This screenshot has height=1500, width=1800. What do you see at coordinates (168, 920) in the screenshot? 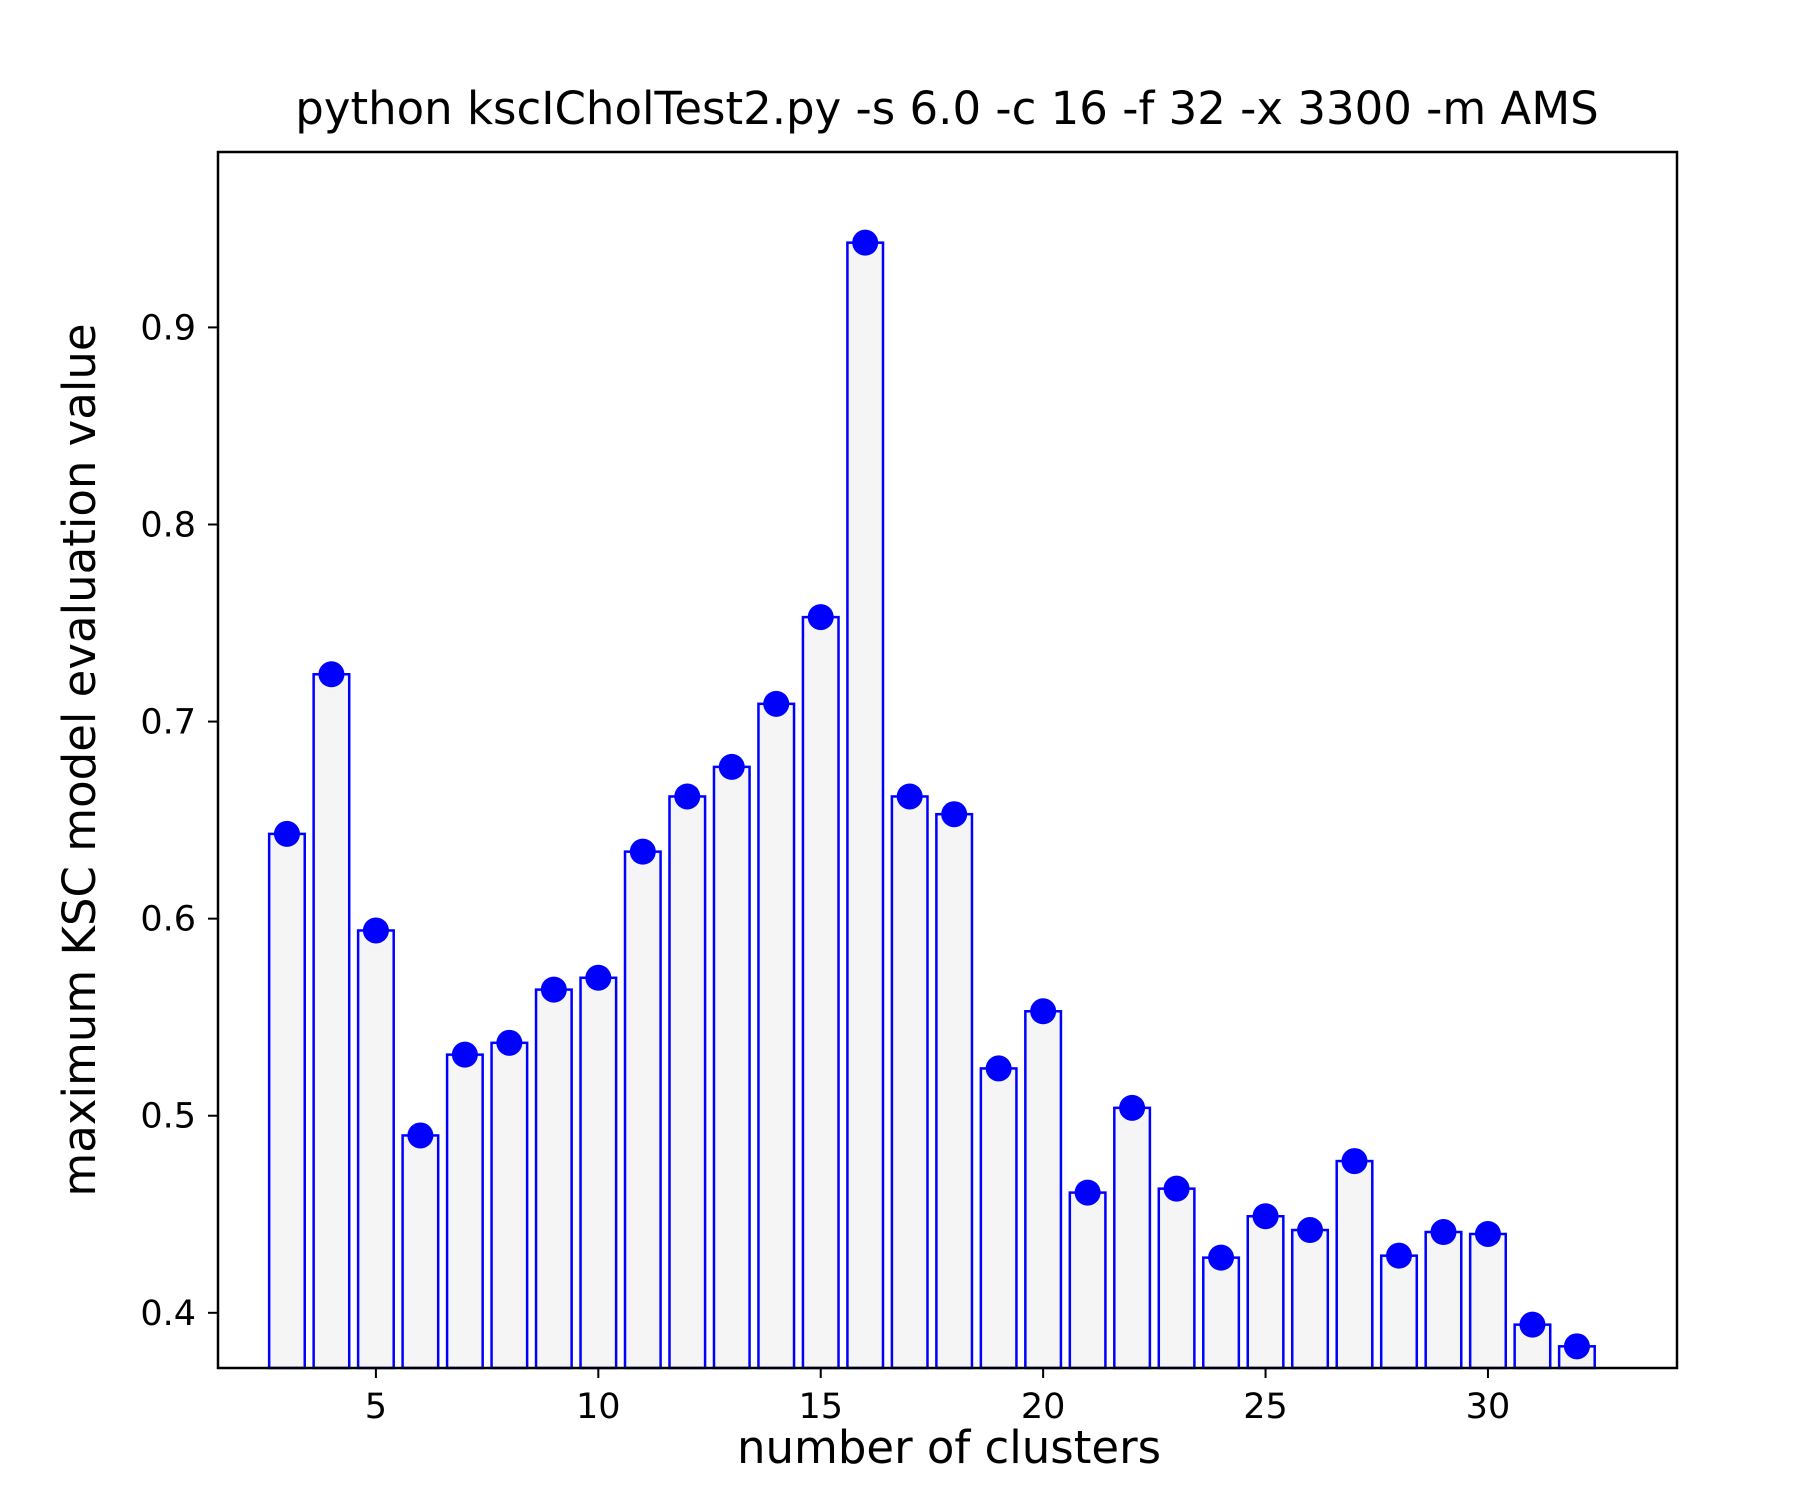
I see `y-tick-label-0.6: 0.6` at bounding box center [168, 920].